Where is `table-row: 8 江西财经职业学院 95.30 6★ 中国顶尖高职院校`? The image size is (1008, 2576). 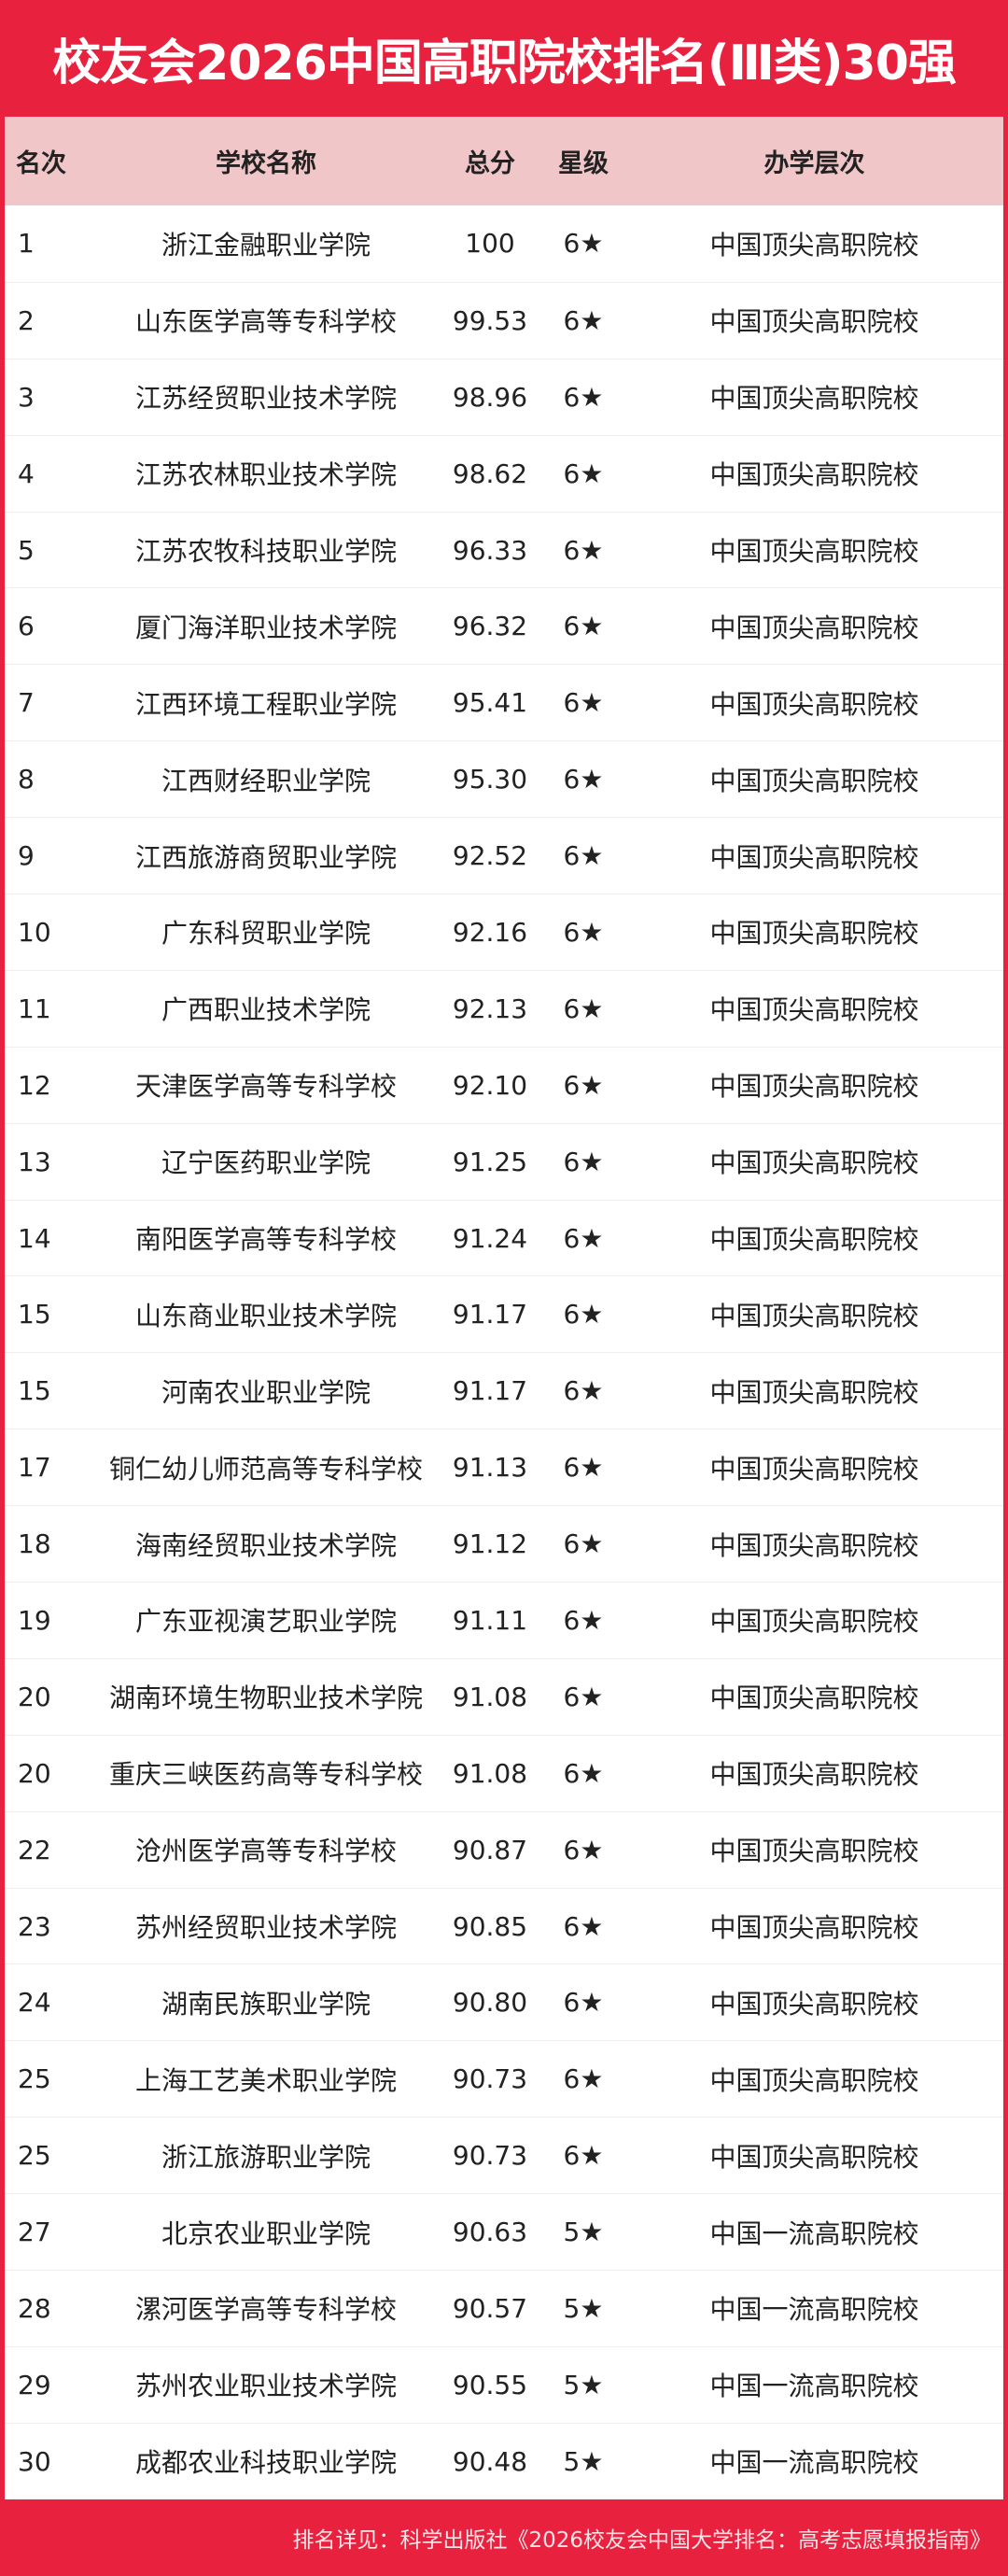
table-row: 8 江西财经职业学院 95.30 6★ 中国顶尖高职院校 is located at coordinates (504, 779).